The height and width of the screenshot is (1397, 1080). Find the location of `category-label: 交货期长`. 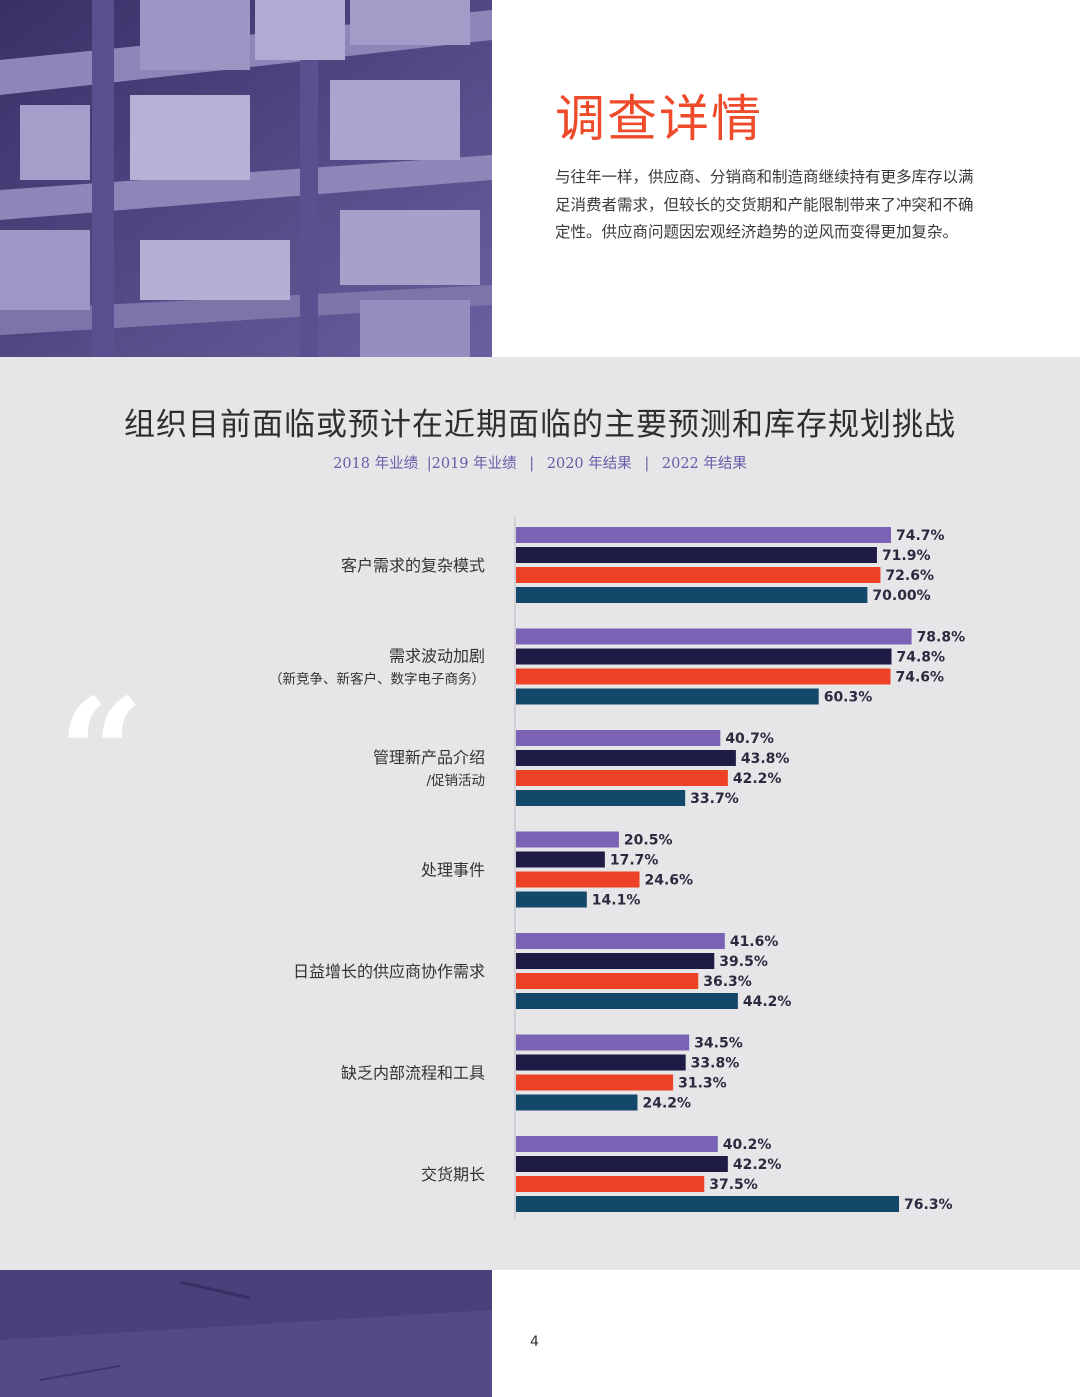

category-label: 交货期长 is located at coordinates (453, 1174).